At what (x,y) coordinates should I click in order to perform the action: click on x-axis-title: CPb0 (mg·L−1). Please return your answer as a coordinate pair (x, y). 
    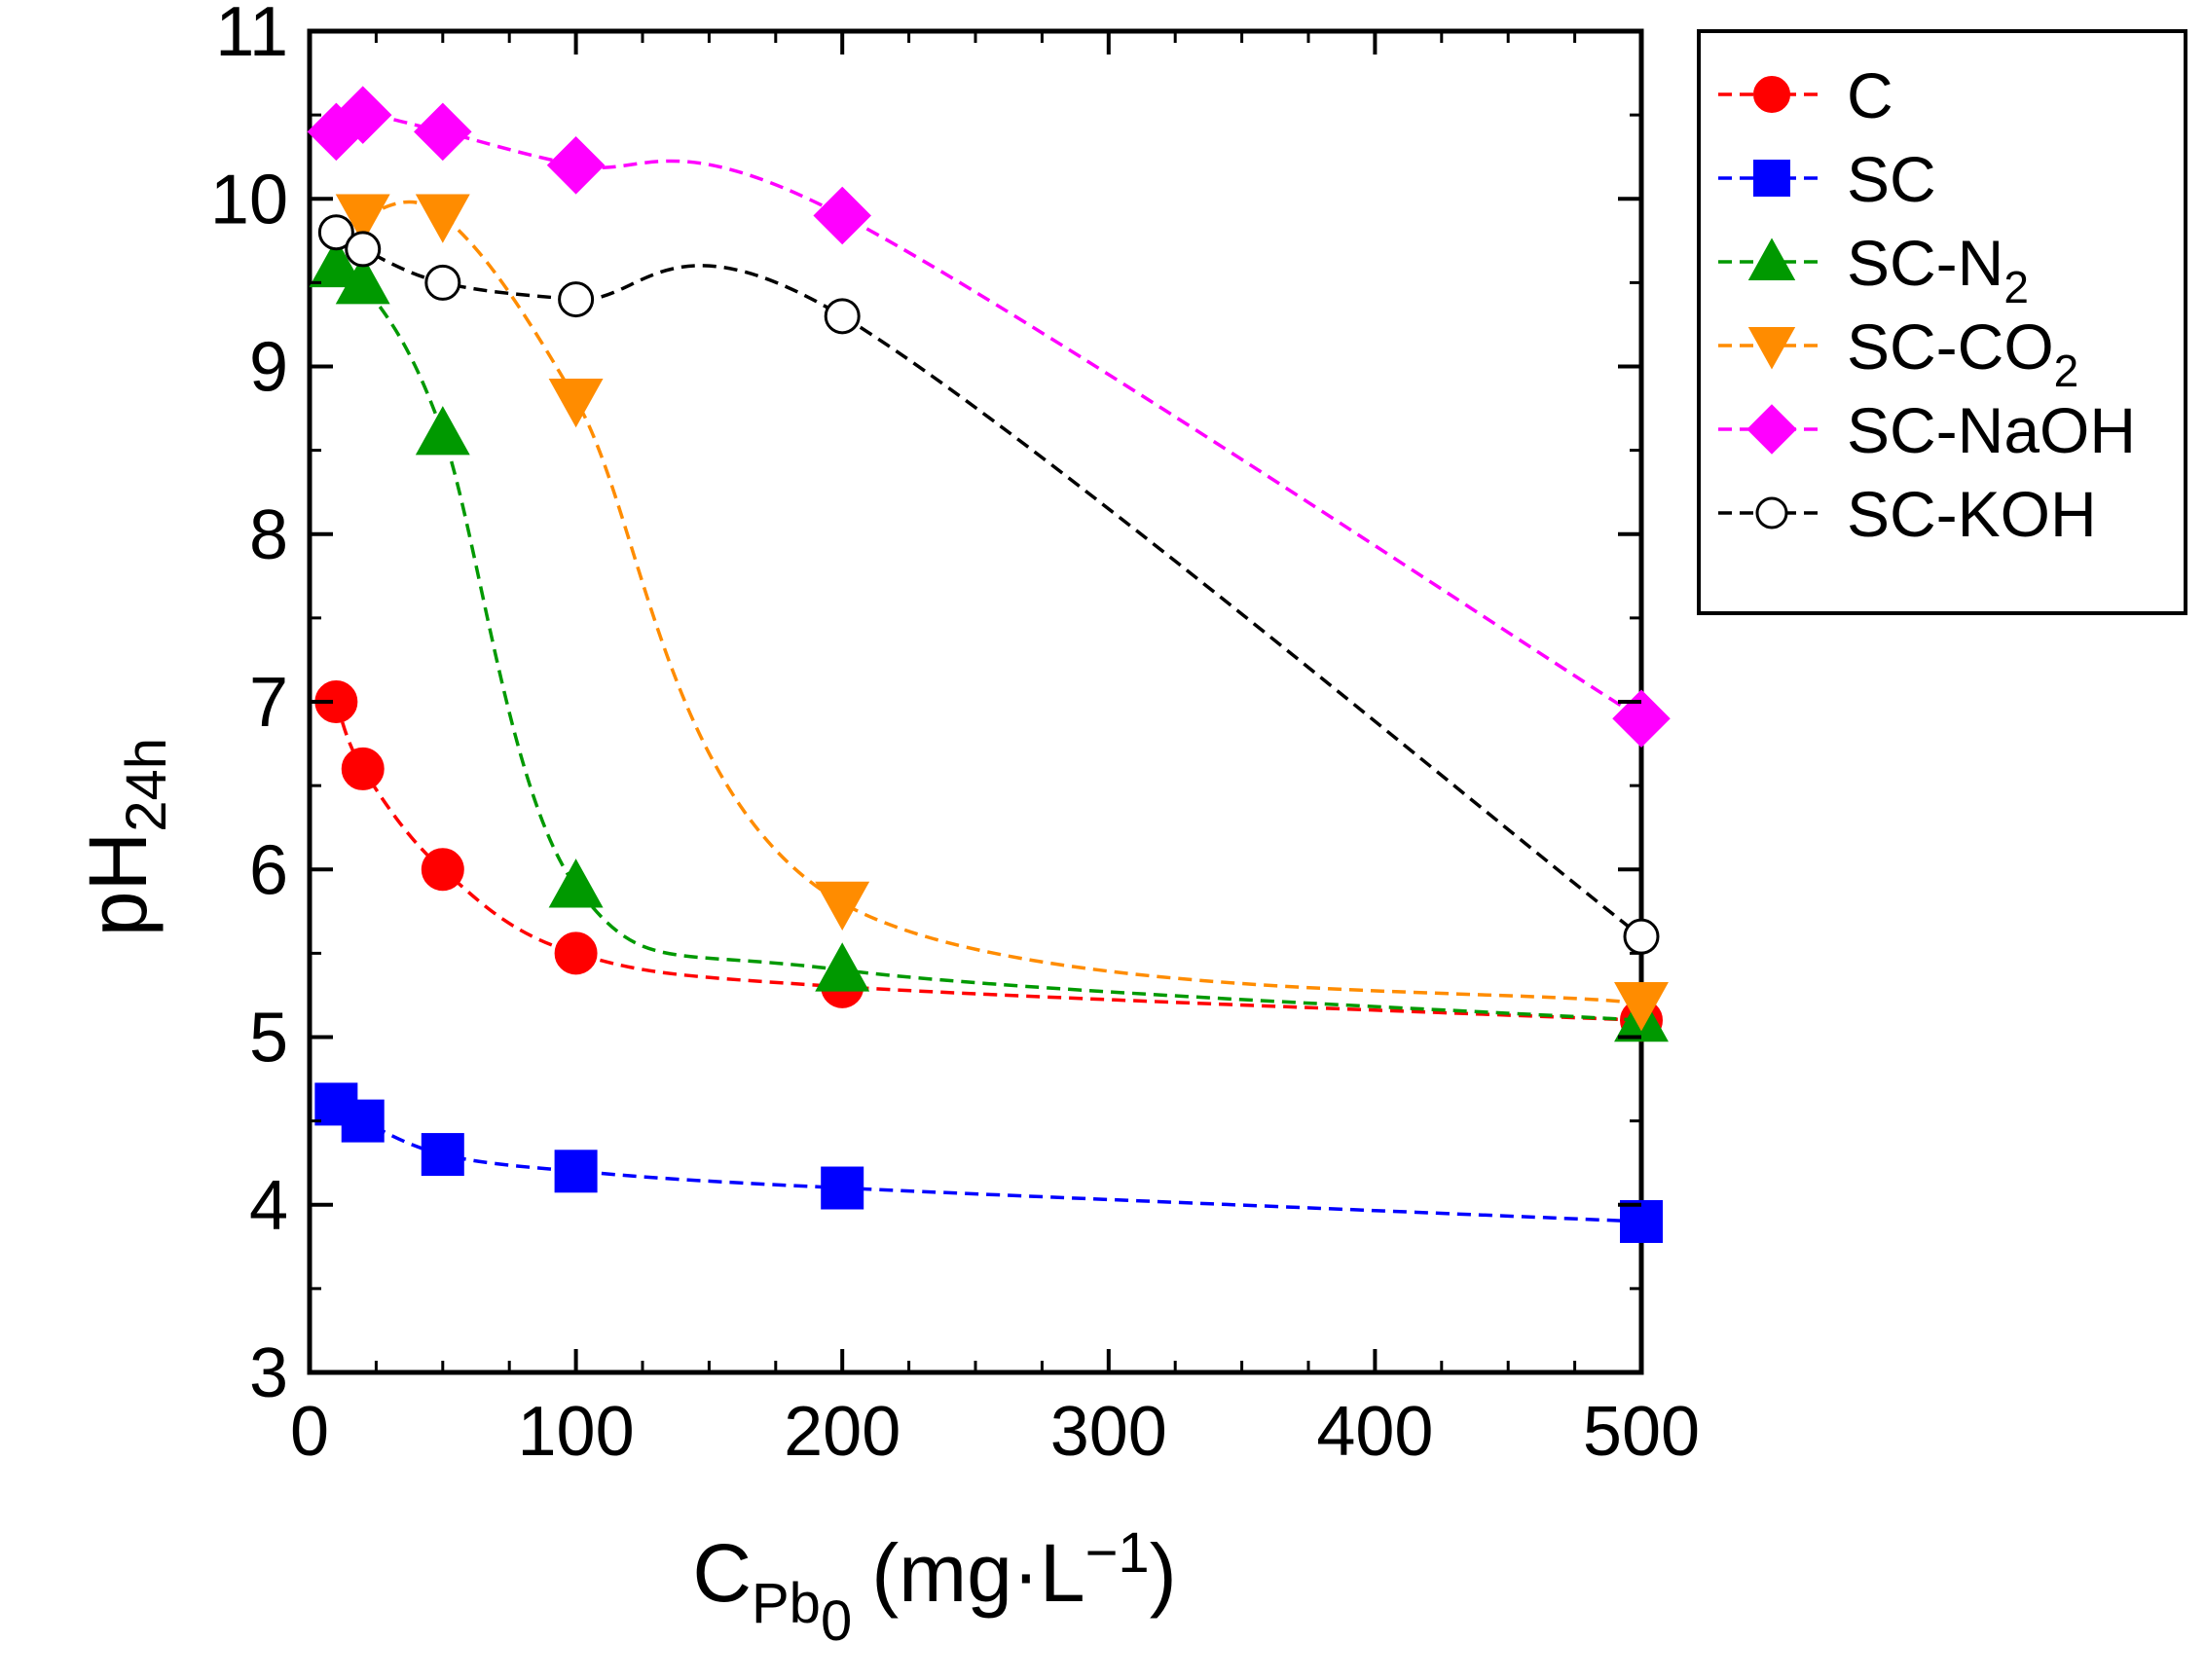
    Looking at the image, I should click on (934, 1587).